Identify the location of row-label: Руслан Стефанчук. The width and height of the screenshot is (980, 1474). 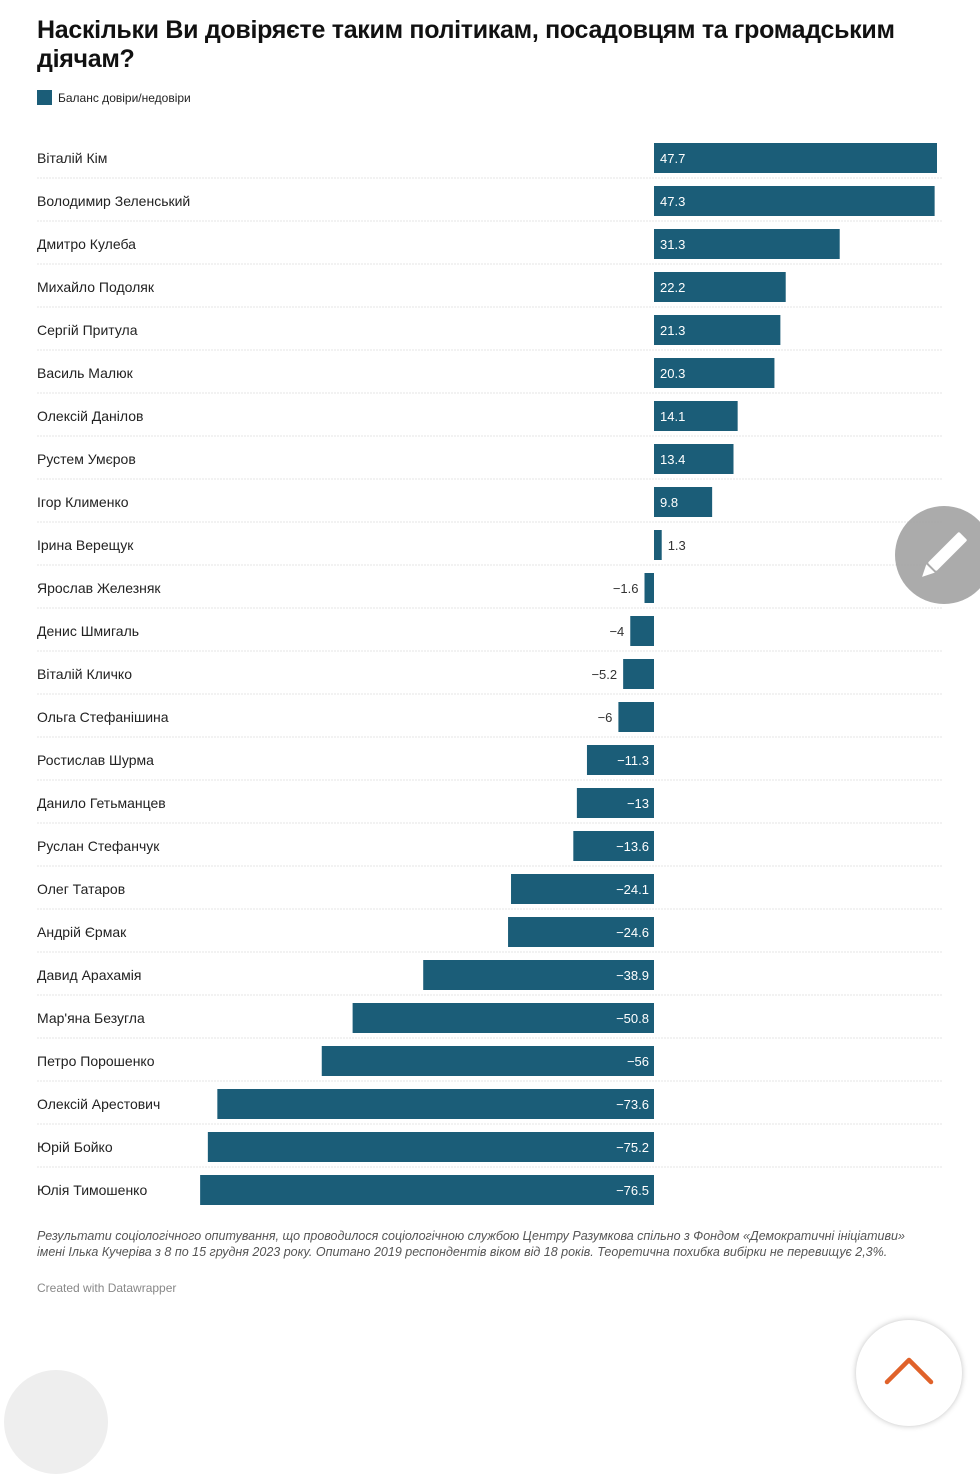
(98, 846).